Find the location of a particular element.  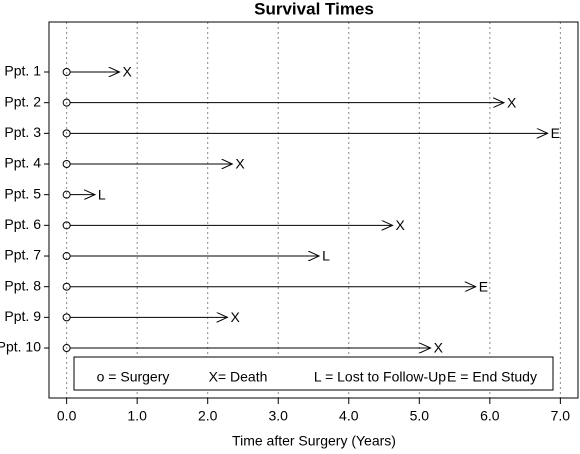

y-tick-label: Ppt. 6 is located at coordinates (22, 224).